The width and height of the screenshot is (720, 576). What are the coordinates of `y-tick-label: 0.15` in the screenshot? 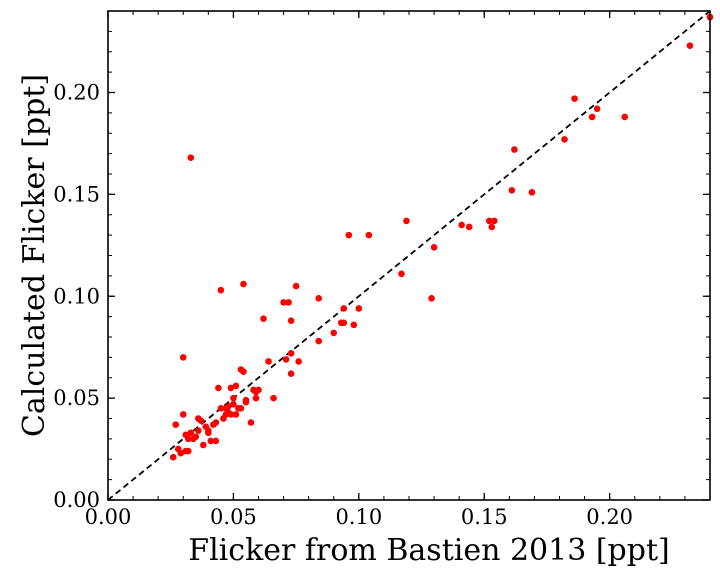 It's located at (76, 194).